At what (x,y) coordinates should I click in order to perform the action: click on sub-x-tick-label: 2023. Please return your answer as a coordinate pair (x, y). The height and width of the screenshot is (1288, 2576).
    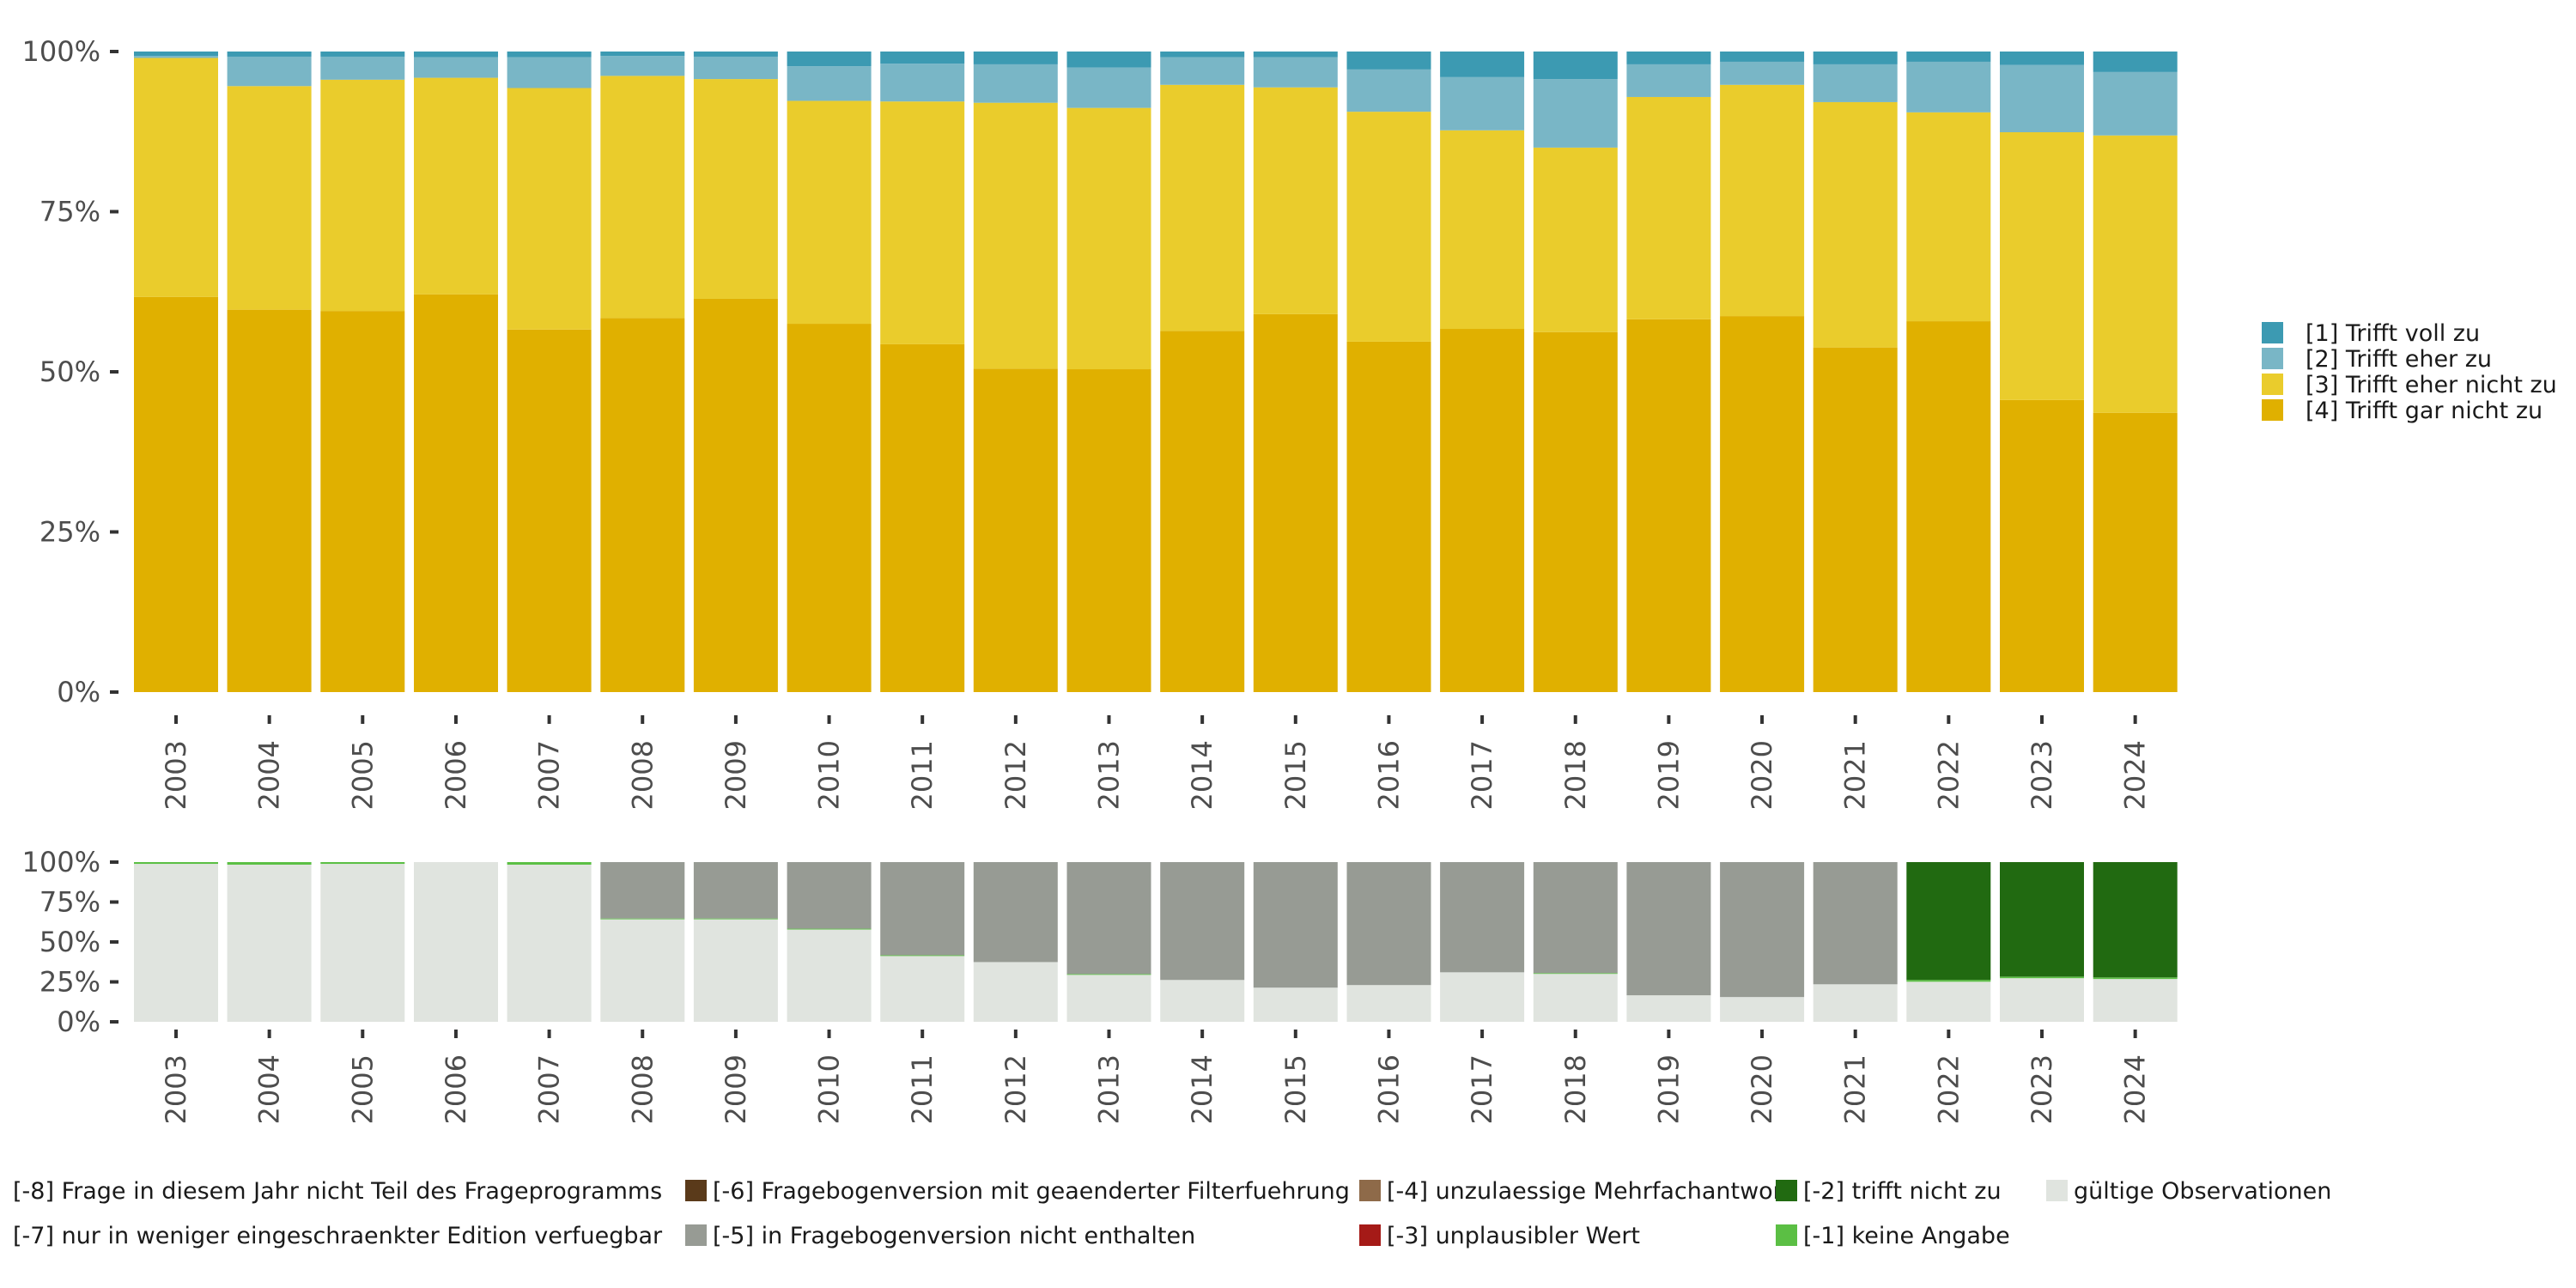
    Looking at the image, I should click on (2042, 1089).